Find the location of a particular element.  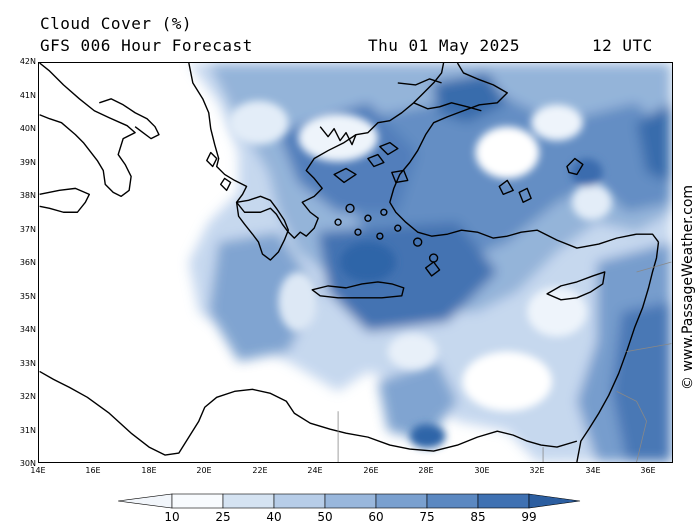

lon-label: 32E is located at coordinates (537, 470).